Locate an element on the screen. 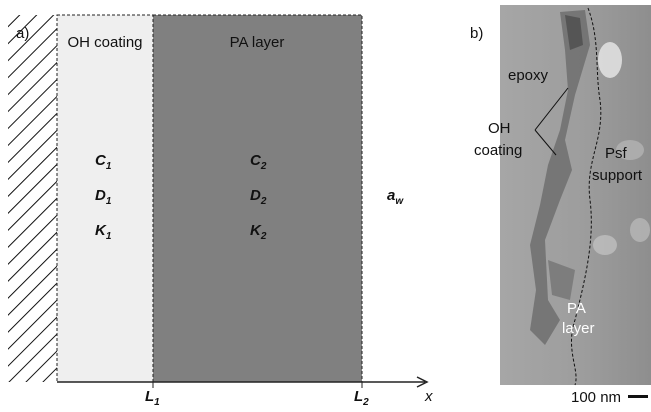 This screenshot has width=651, height=412. panel-label: a) is located at coordinates (22, 33).